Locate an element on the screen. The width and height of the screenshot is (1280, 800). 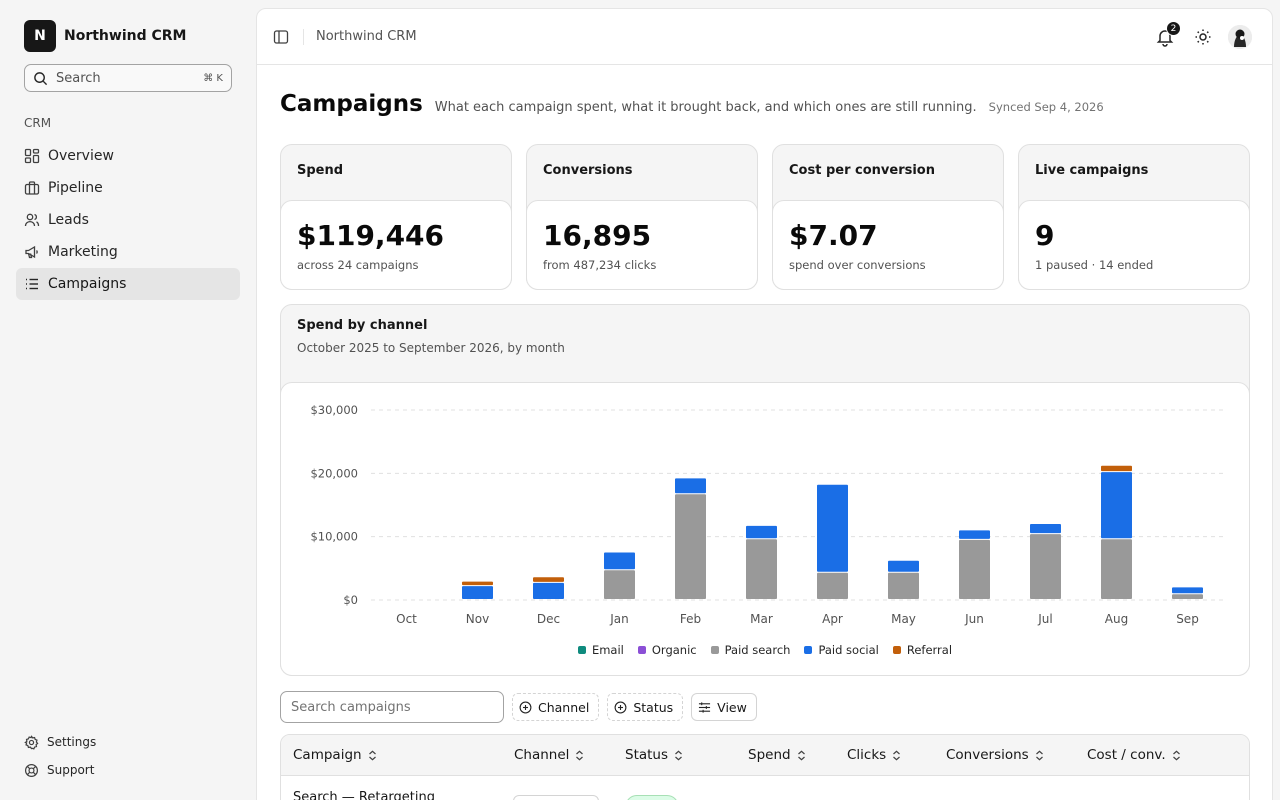
kpi-value: $119,446 is located at coordinates (371, 235).